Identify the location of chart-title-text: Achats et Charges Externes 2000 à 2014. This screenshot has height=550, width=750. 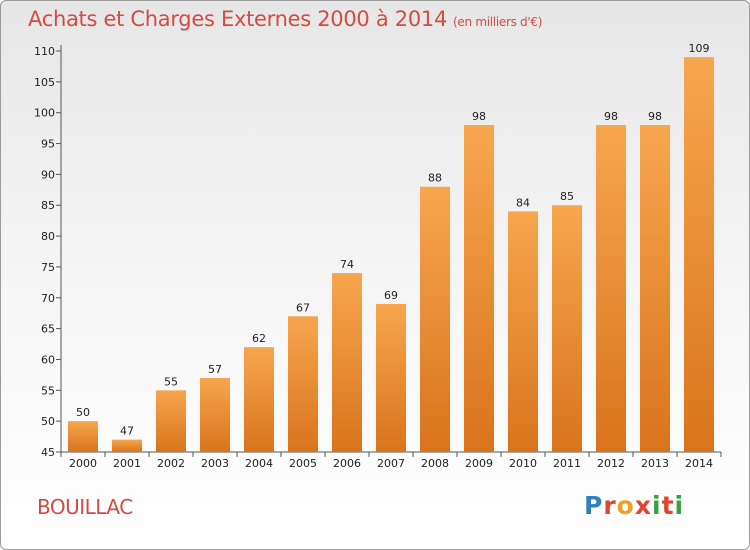
(238, 19).